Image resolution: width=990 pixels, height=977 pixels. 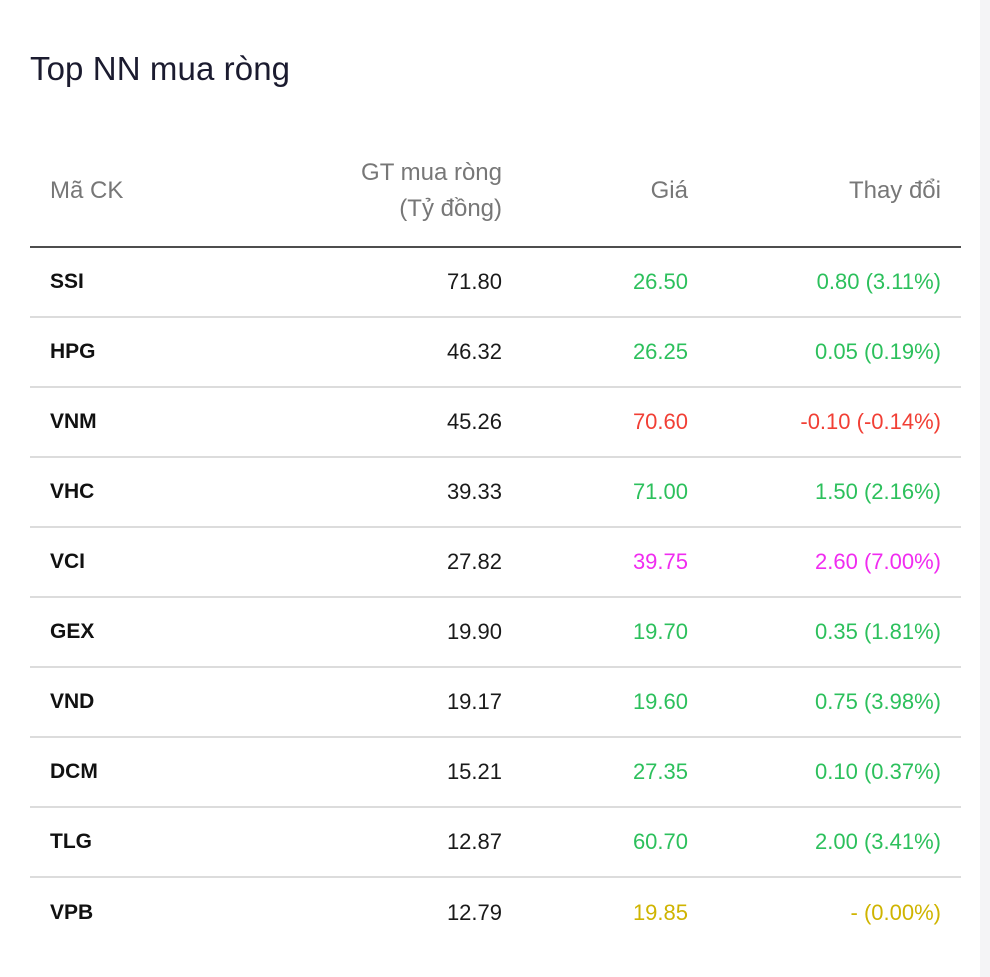 What do you see at coordinates (615, 192) in the screenshot?
I see `column-header-price: Giá` at bounding box center [615, 192].